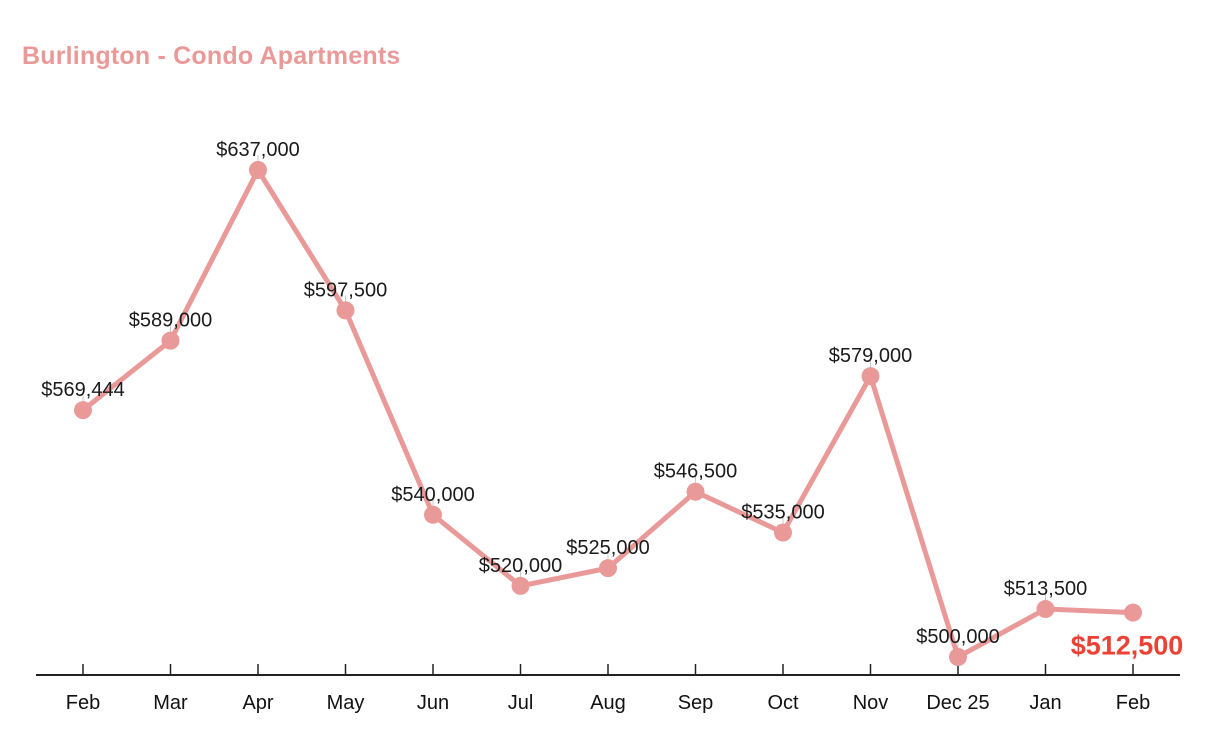 The image size is (1215, 755). Describe the element at coordinates (520, 566) in the screenshot. I see `value-label: $520,000` at that location.